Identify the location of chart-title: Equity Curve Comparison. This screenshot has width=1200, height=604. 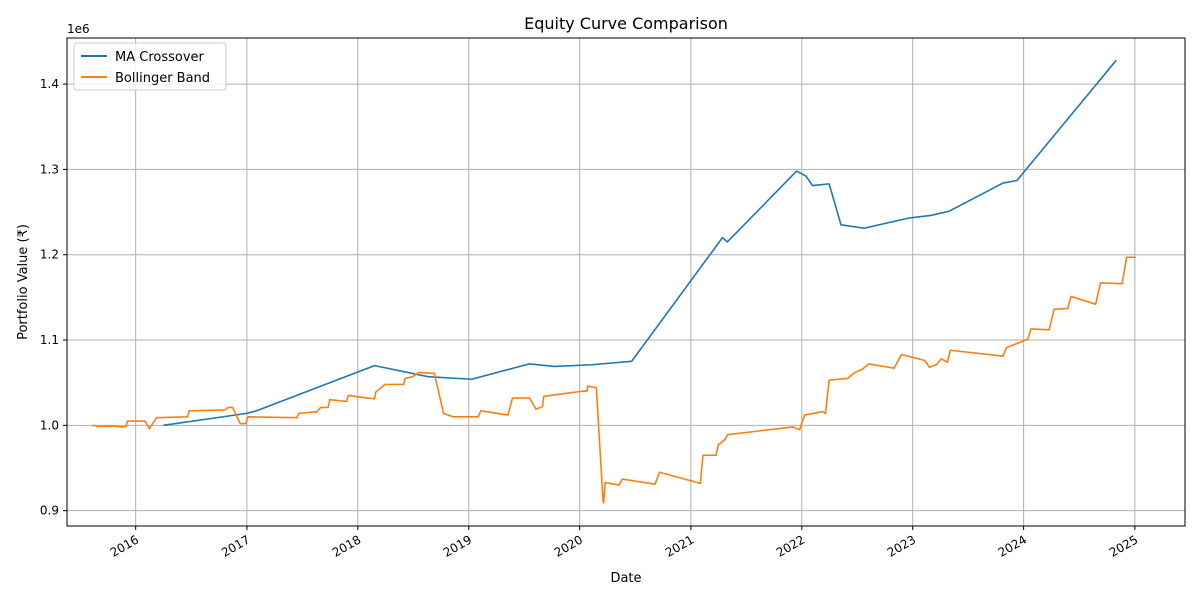
(626, 23).